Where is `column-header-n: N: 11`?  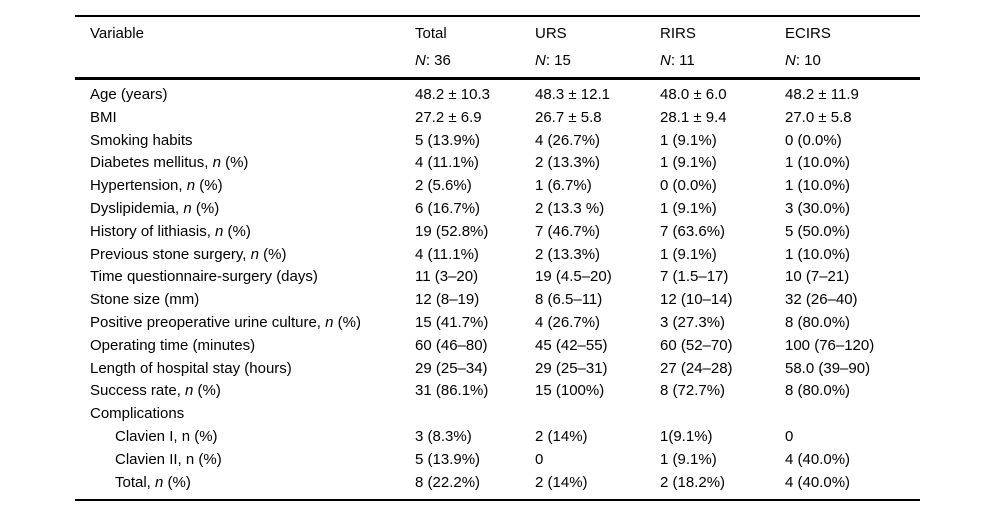 column-header-n: N: 11 is located at coordinates (722, 60).